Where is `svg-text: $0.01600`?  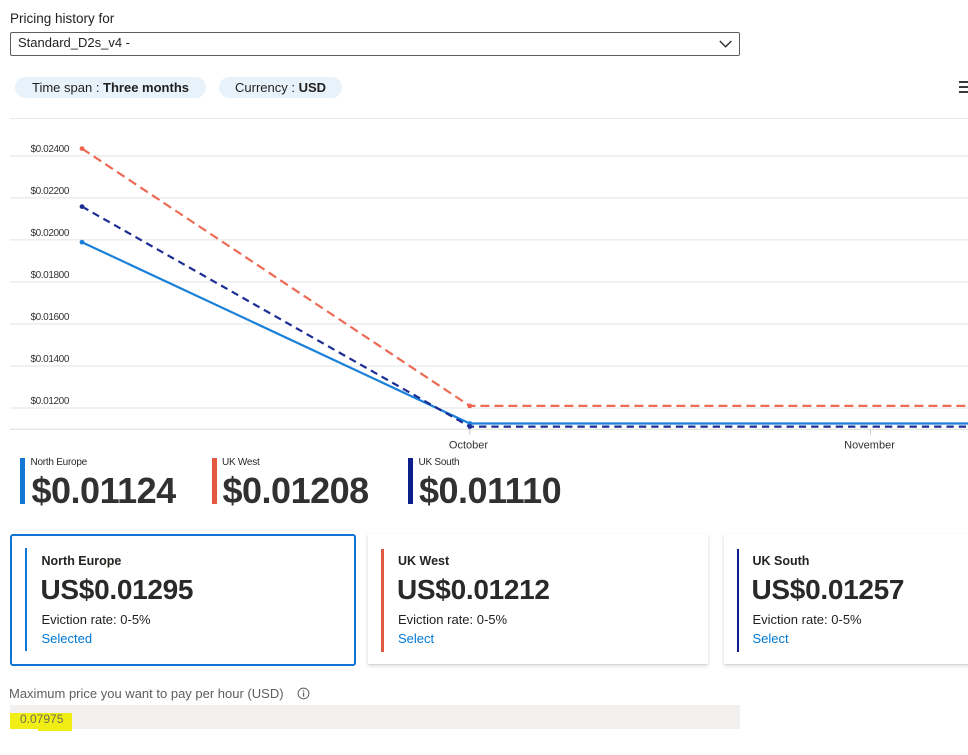 svg-text: $0.01600 is located at coordinates (49, 317).